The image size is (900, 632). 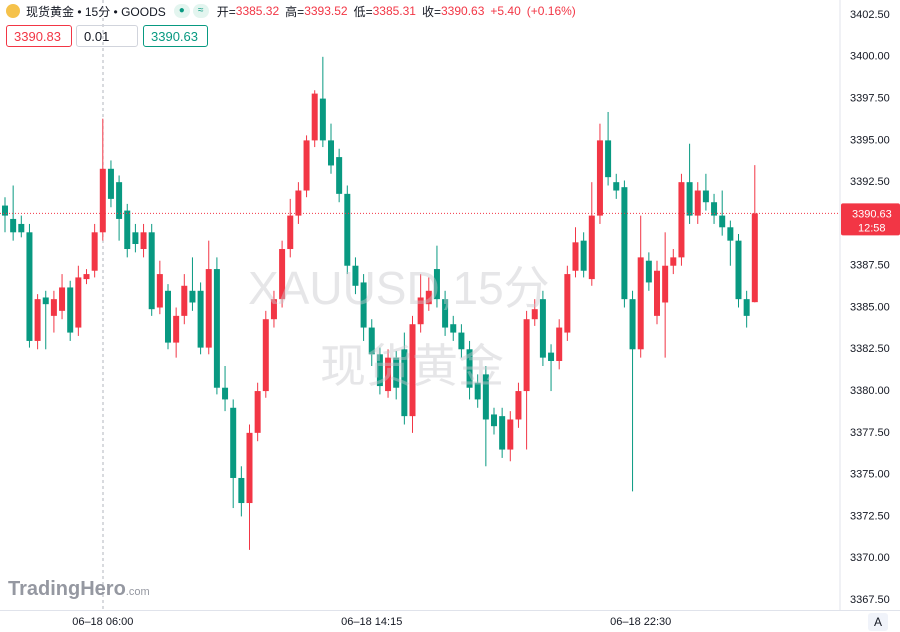 What do you see at coordinates (226, 11) in the screenshot?
I see `open-label: 开=` at bounding box center [226, 11].